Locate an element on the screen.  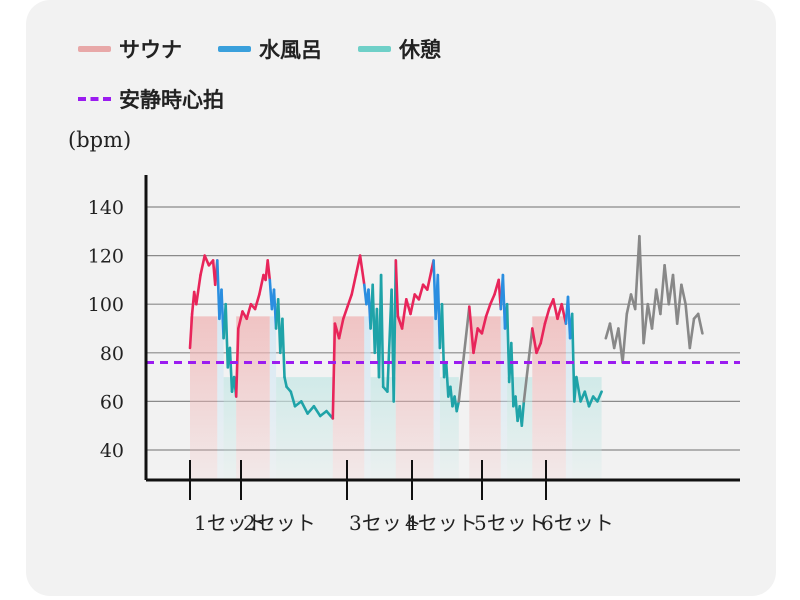
legend-resting-hr-label: 安静時心拍 is located at coordinates (171, 99).